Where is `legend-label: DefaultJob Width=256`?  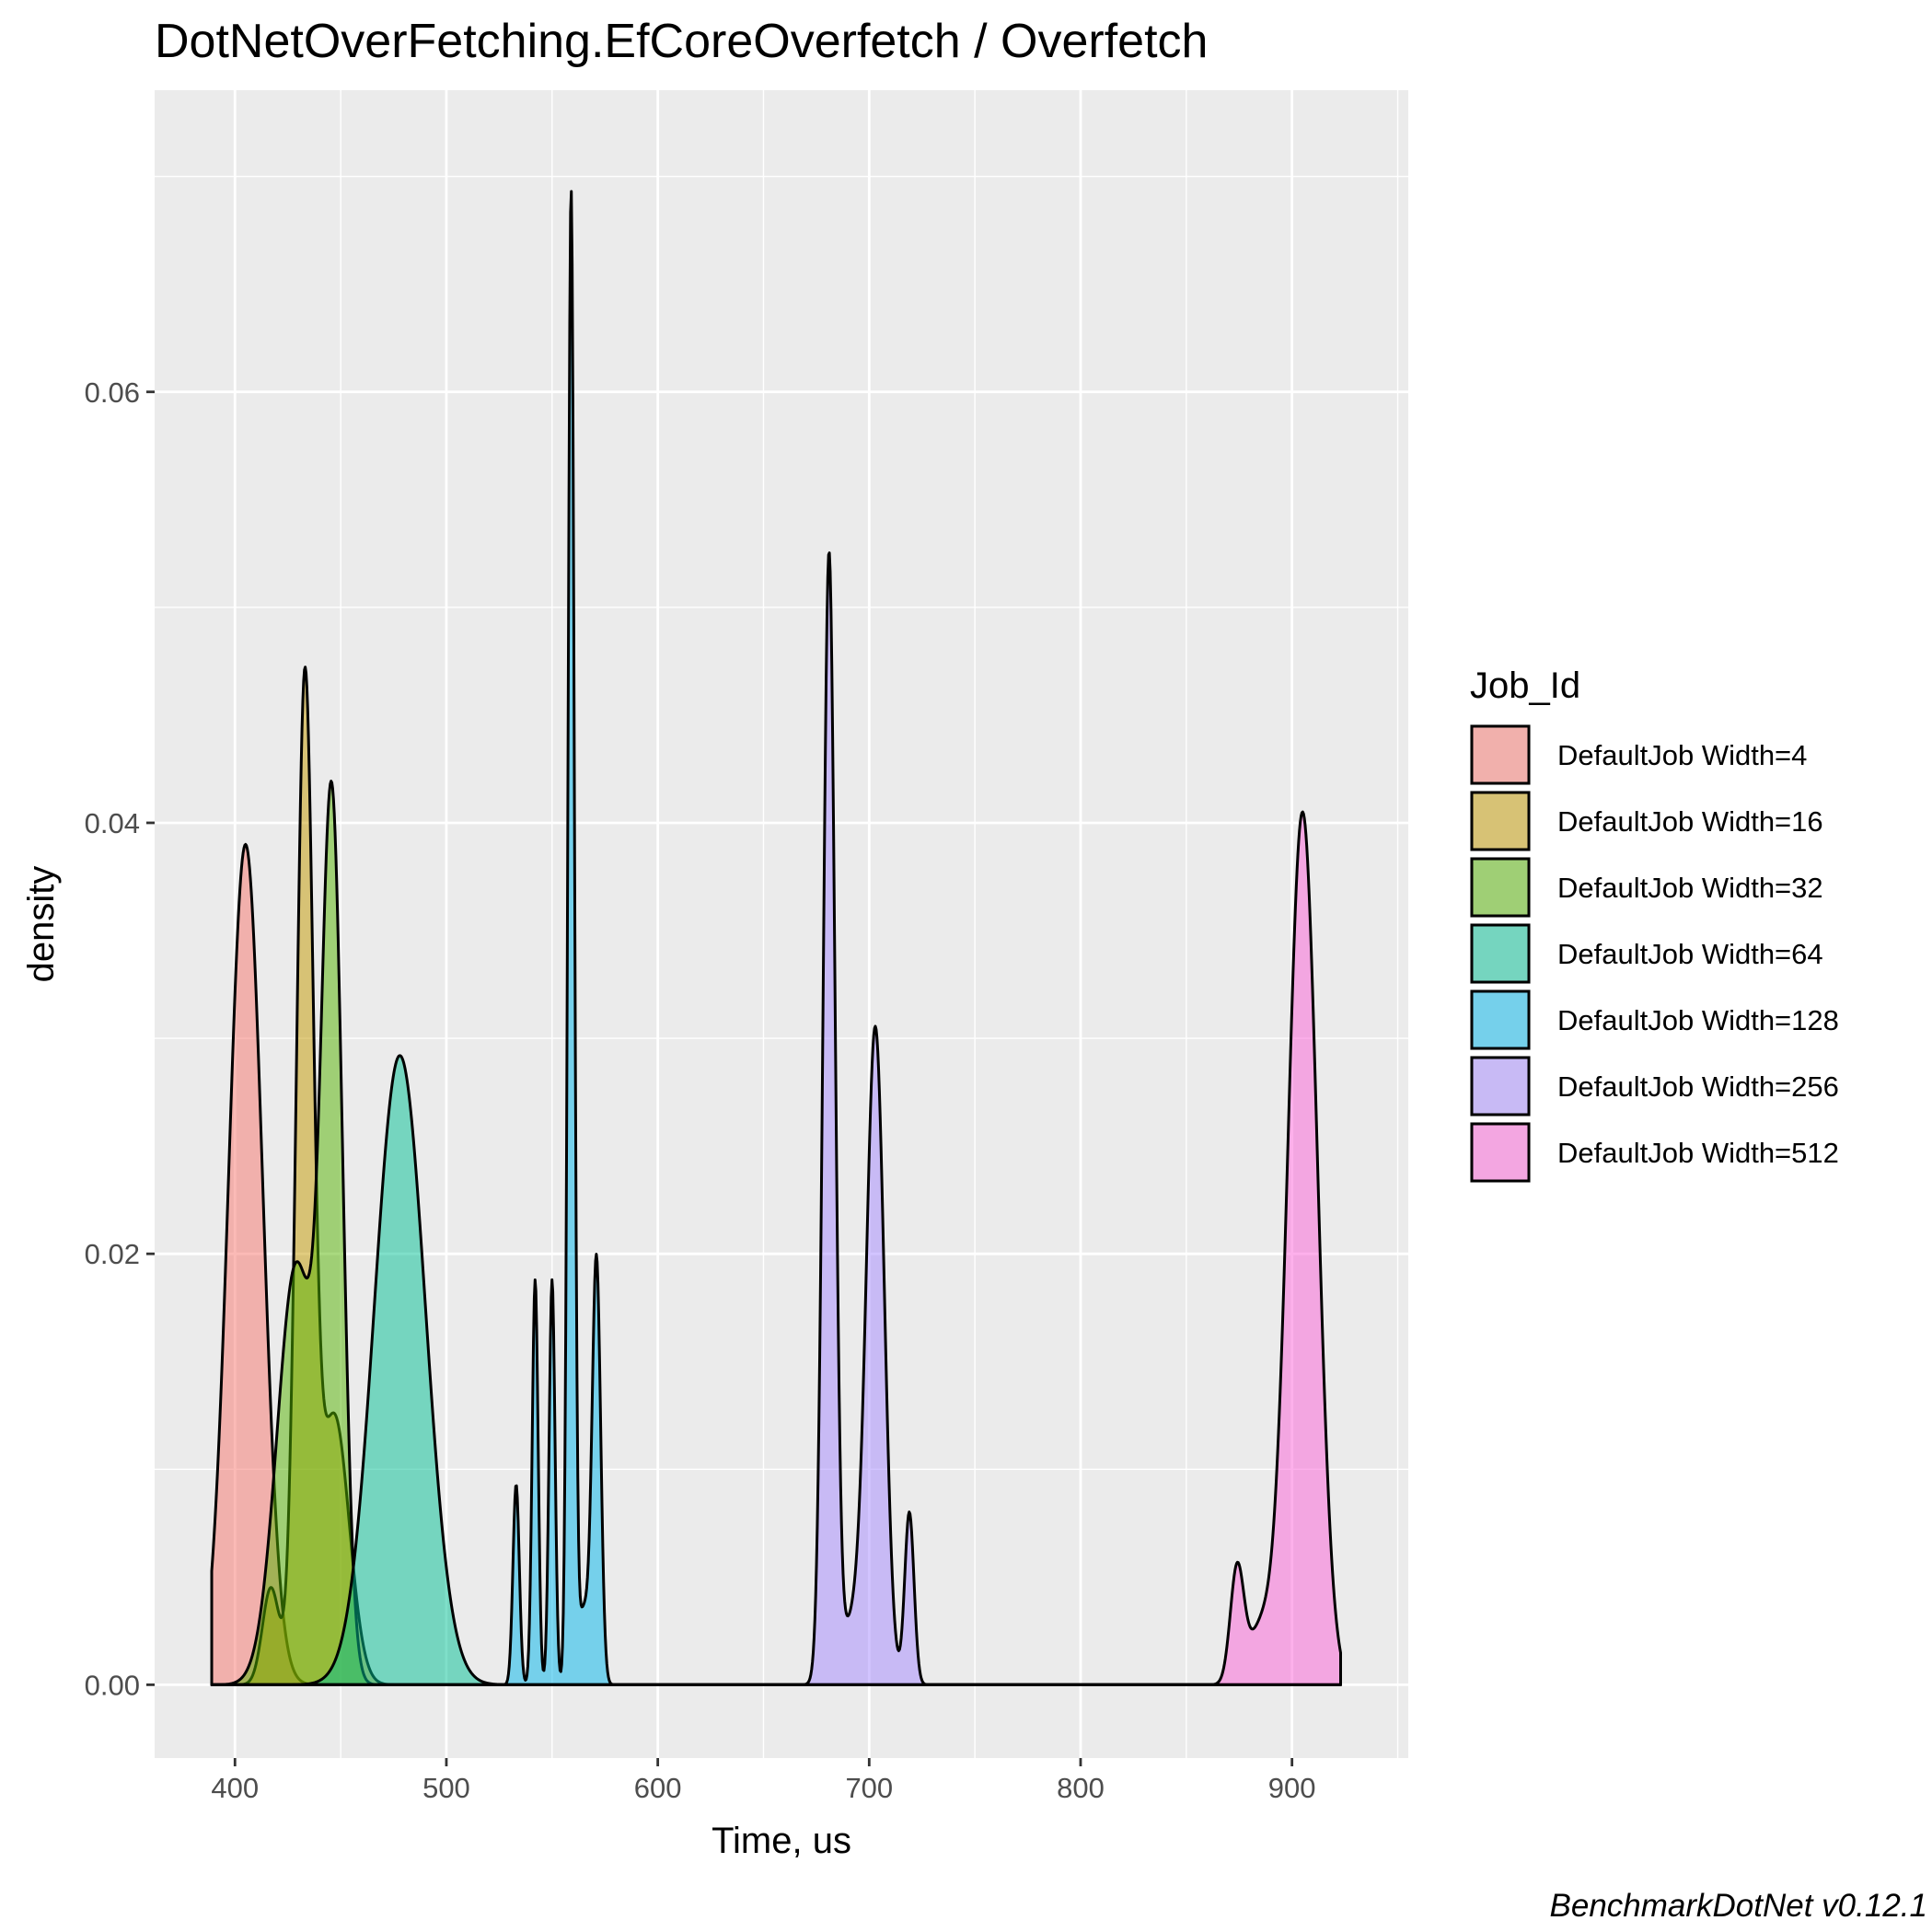
legend-label: DefaultJob Width=256 is located at coordinates (1698, 1087).